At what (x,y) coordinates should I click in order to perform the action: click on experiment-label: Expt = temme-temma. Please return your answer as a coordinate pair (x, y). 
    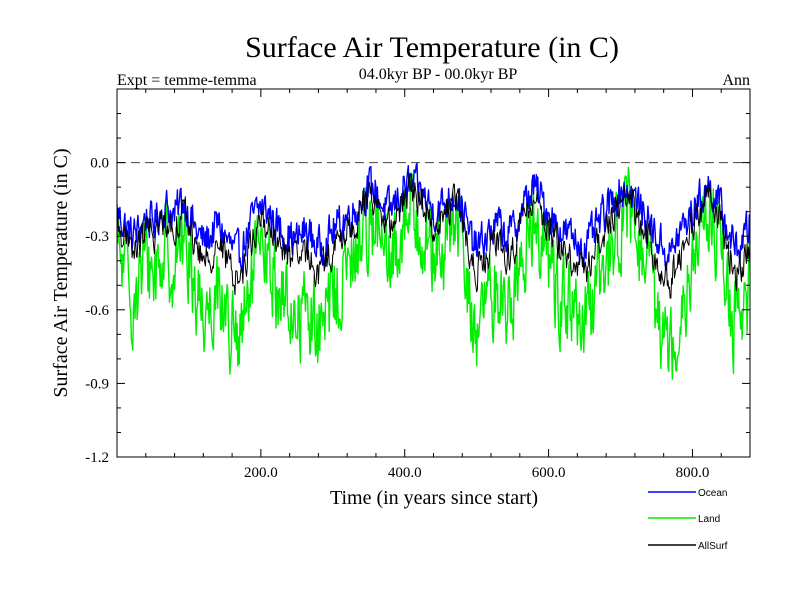
    Looking at the image, I should click on (187, 80).